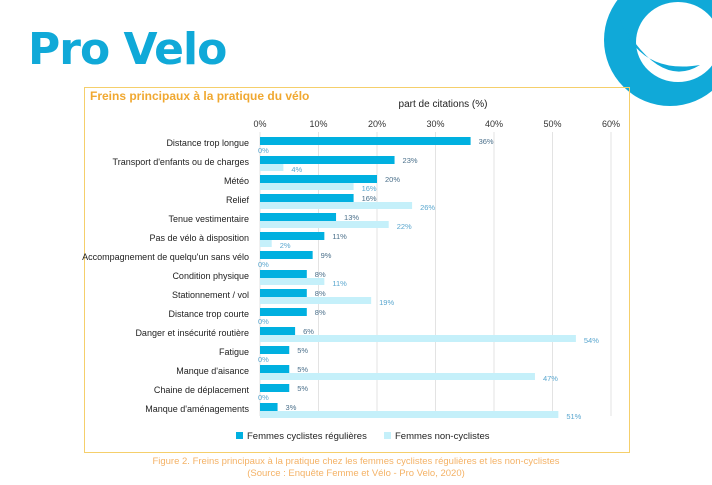  Describe the element at coordinates (573, 416) in the screenshot. I see `data-label: 51%` at that location.